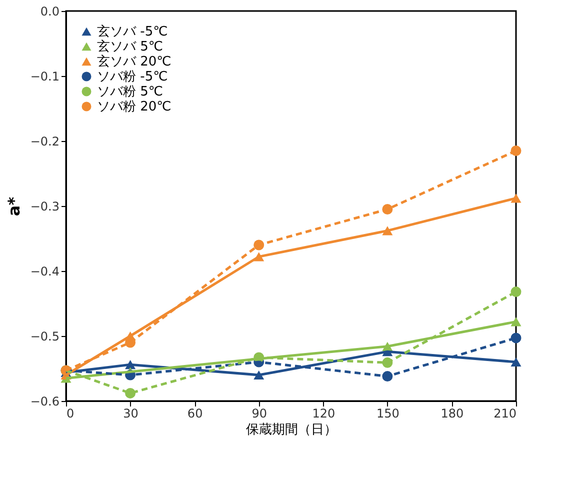 Image resolution: width=561 pixels, height=488 pixels. I want to click on x-tick-label: 150, so click(388, 413).